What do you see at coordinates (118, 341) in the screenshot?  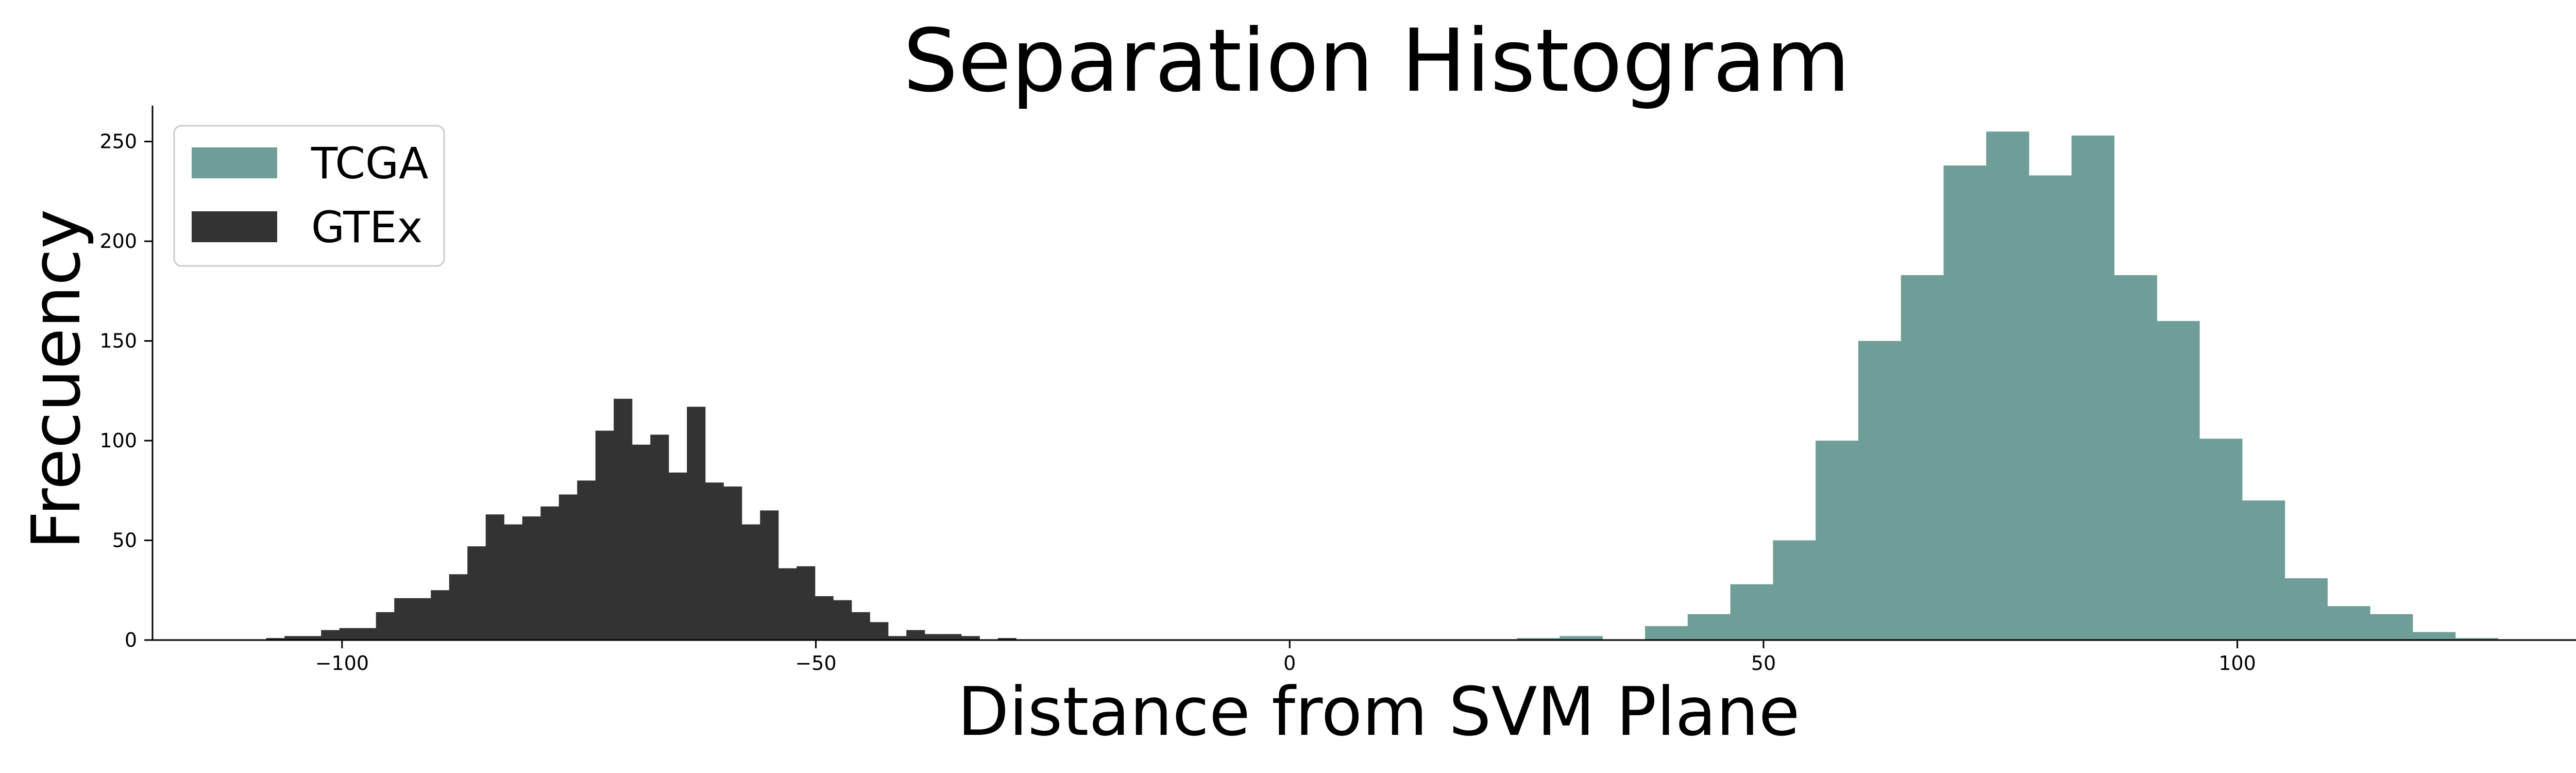 I see `y-tick-label: 150` at bounding box center [118, 341].